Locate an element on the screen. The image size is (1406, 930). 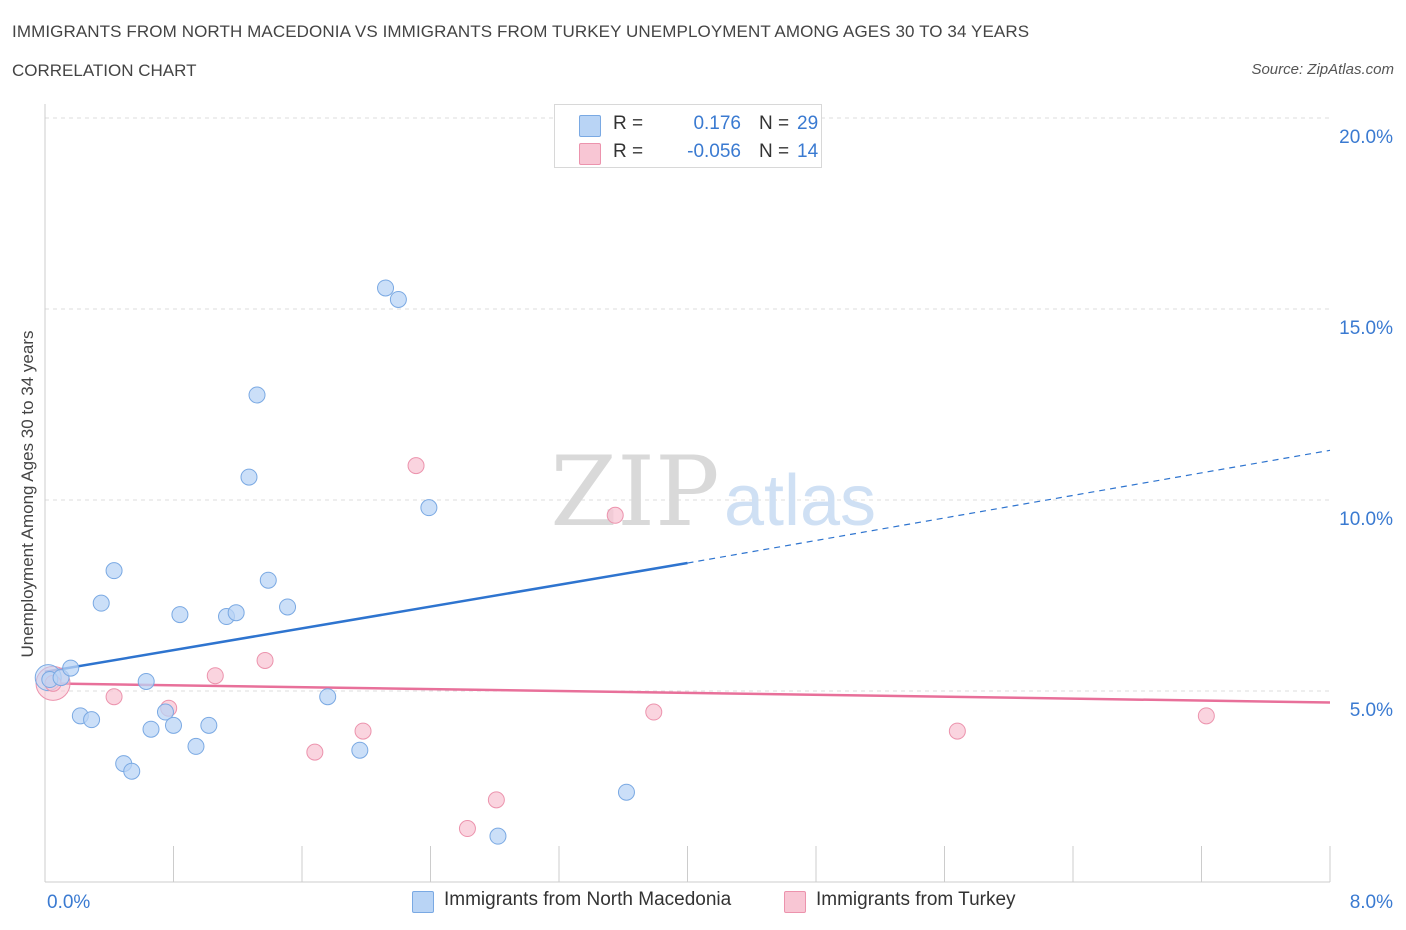
x-tick-label: 0.0% is located at coordinates (68, 902).